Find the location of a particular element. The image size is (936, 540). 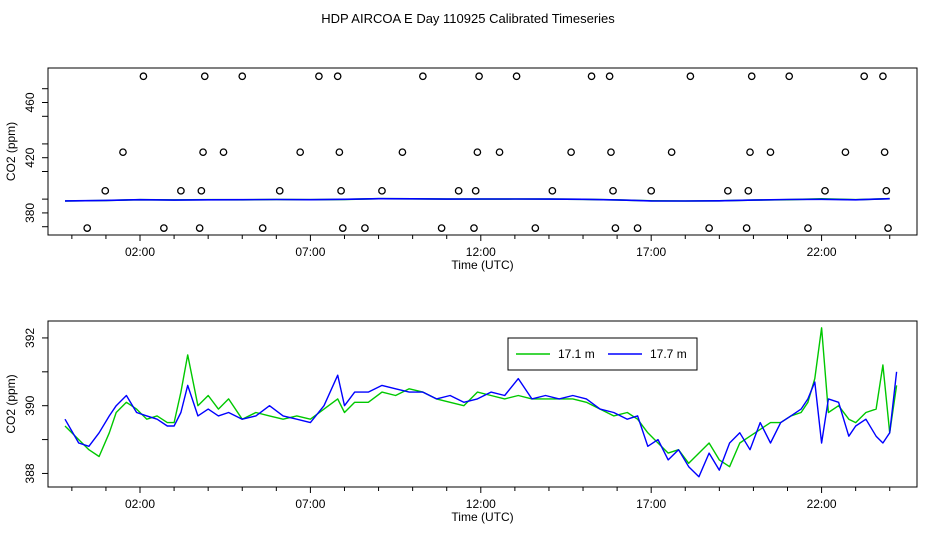

legend-label: 17.7 m is located at coordinates (668, 354).